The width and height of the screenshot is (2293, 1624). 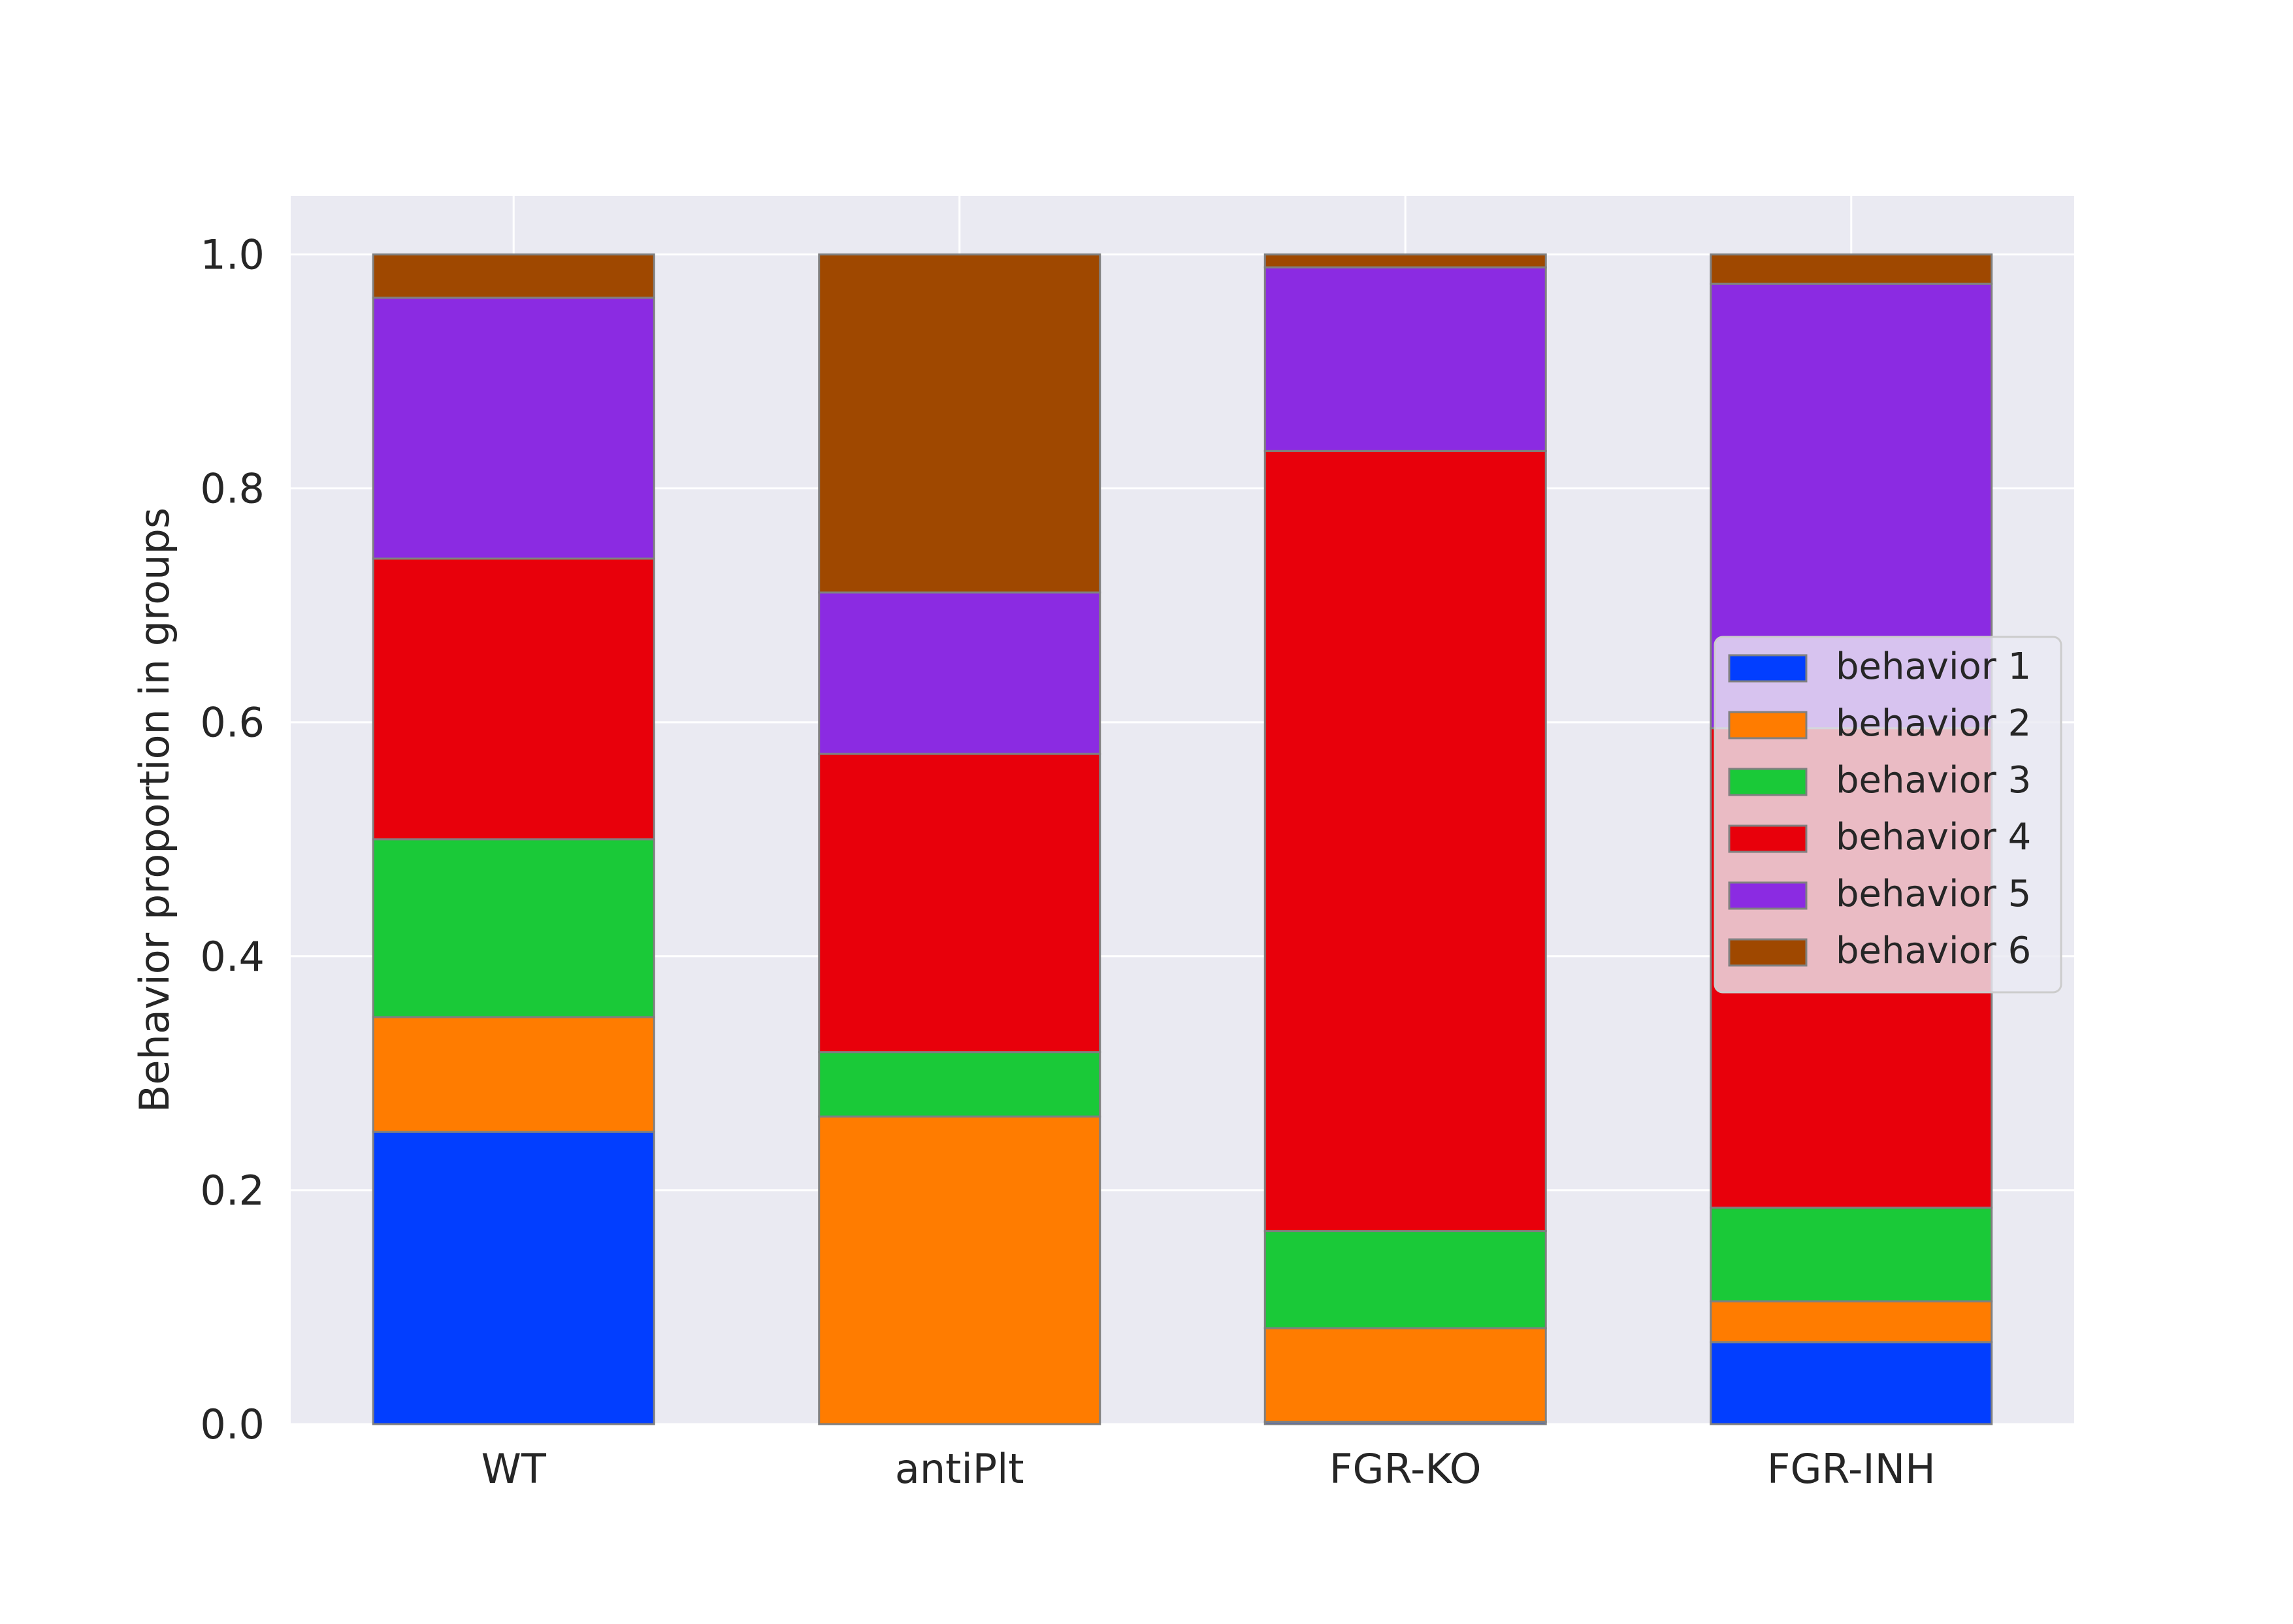 I want to click on legend-item: behavior 1, so click(x=1879, y=666).